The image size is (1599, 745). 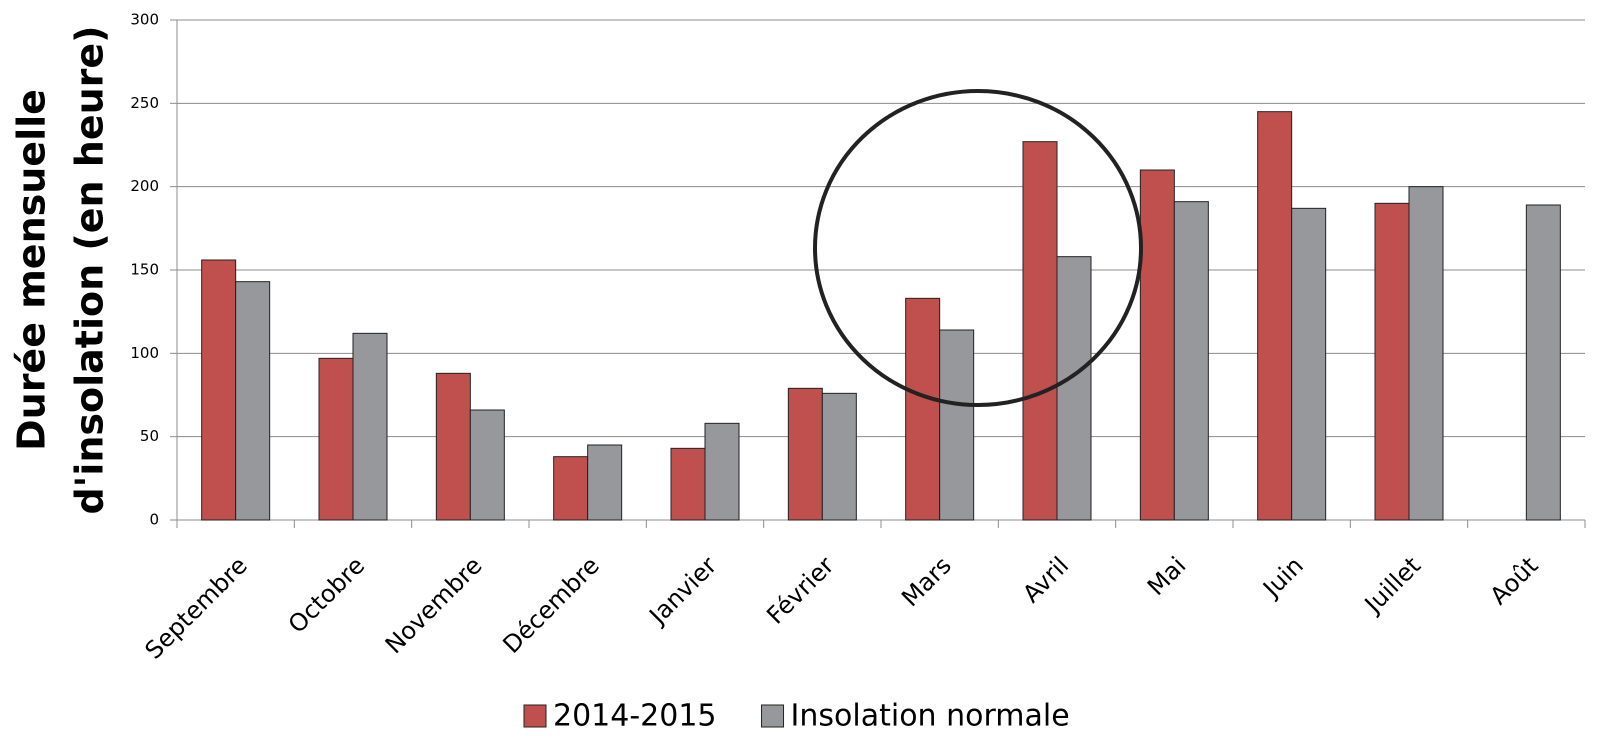 I want to click on x-tick-label: Mai, so click(x=1167, y=576).